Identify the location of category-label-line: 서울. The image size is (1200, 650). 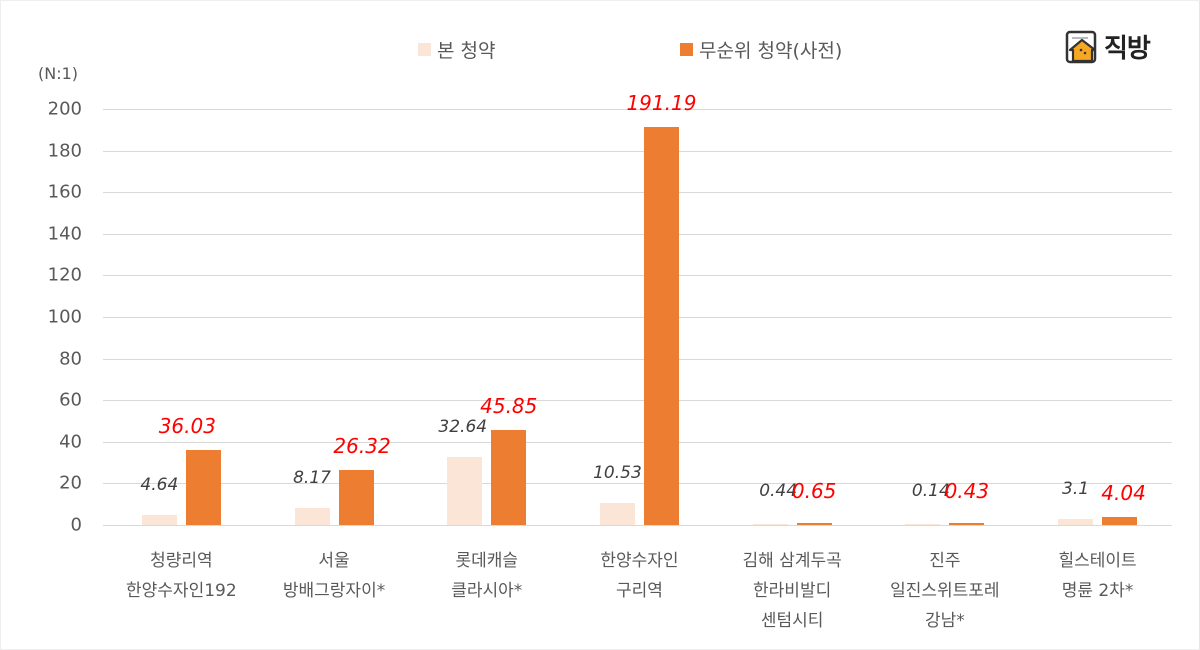
(334, 561).